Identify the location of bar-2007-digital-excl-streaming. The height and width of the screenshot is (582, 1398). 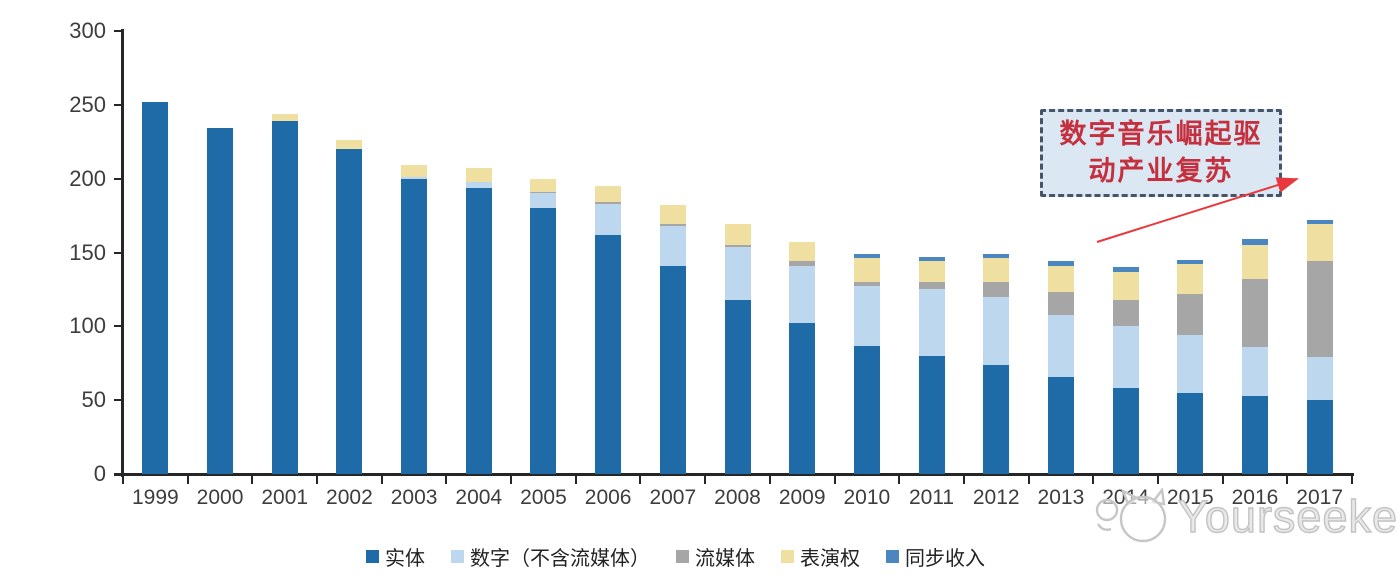
(672, 245).